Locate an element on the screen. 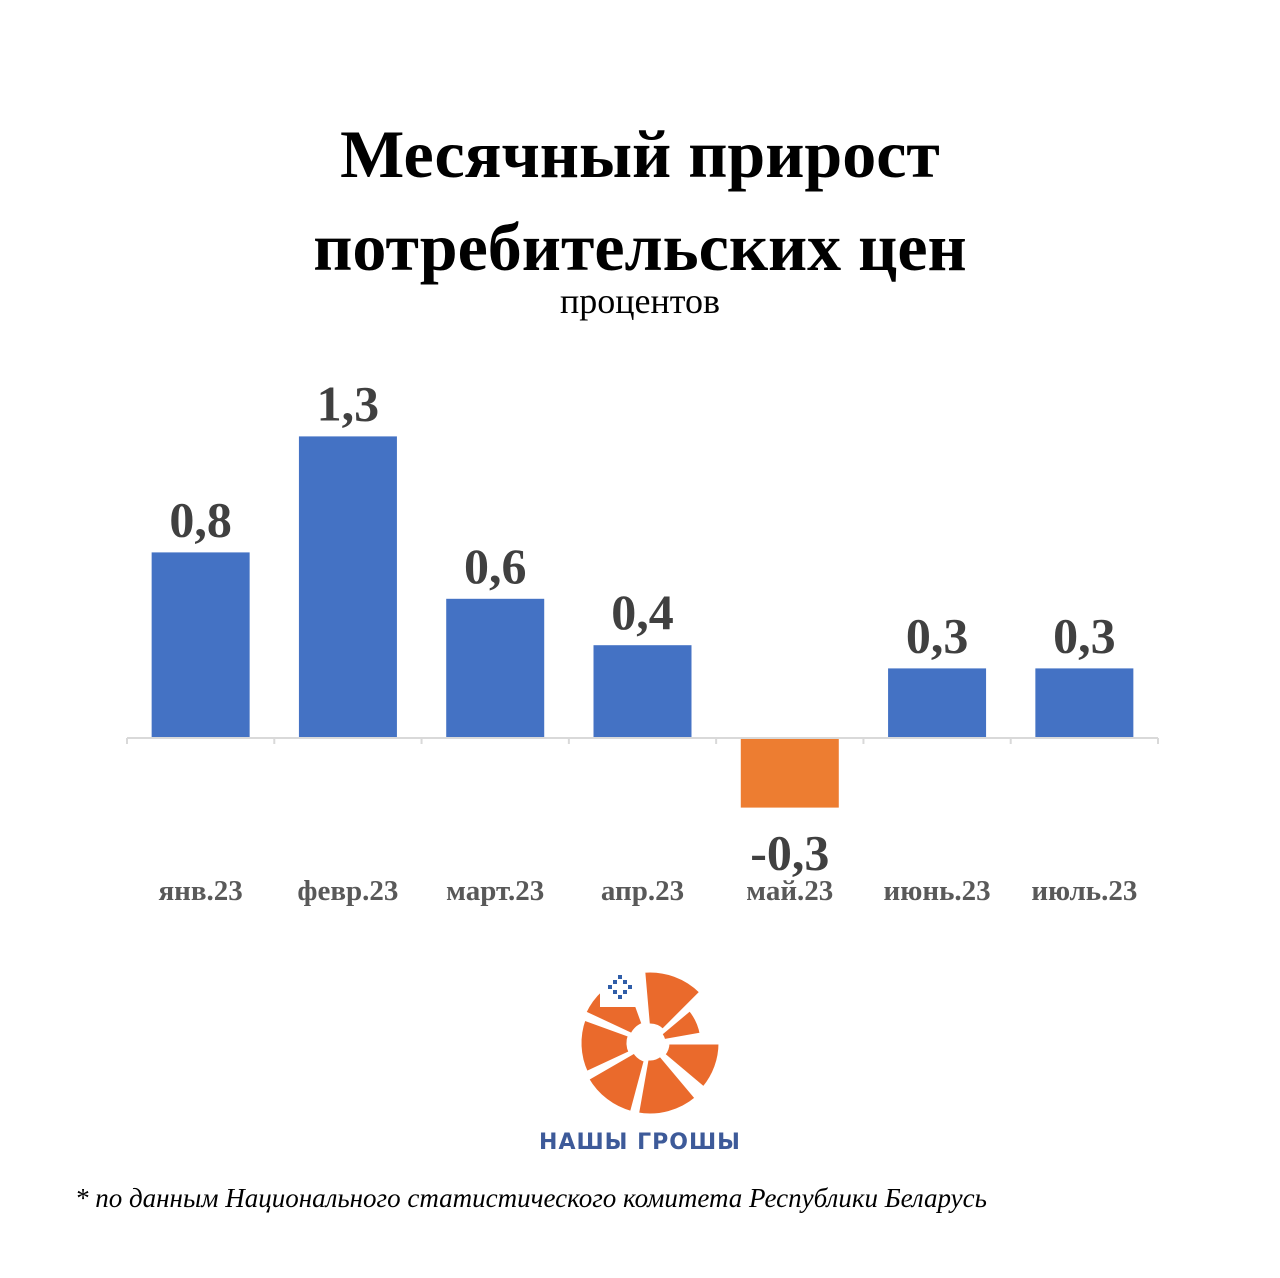 Image resolution: width=1280 pixels, height=1278 pixels. data-label: 0,8 is located at coordinates (200, 519).